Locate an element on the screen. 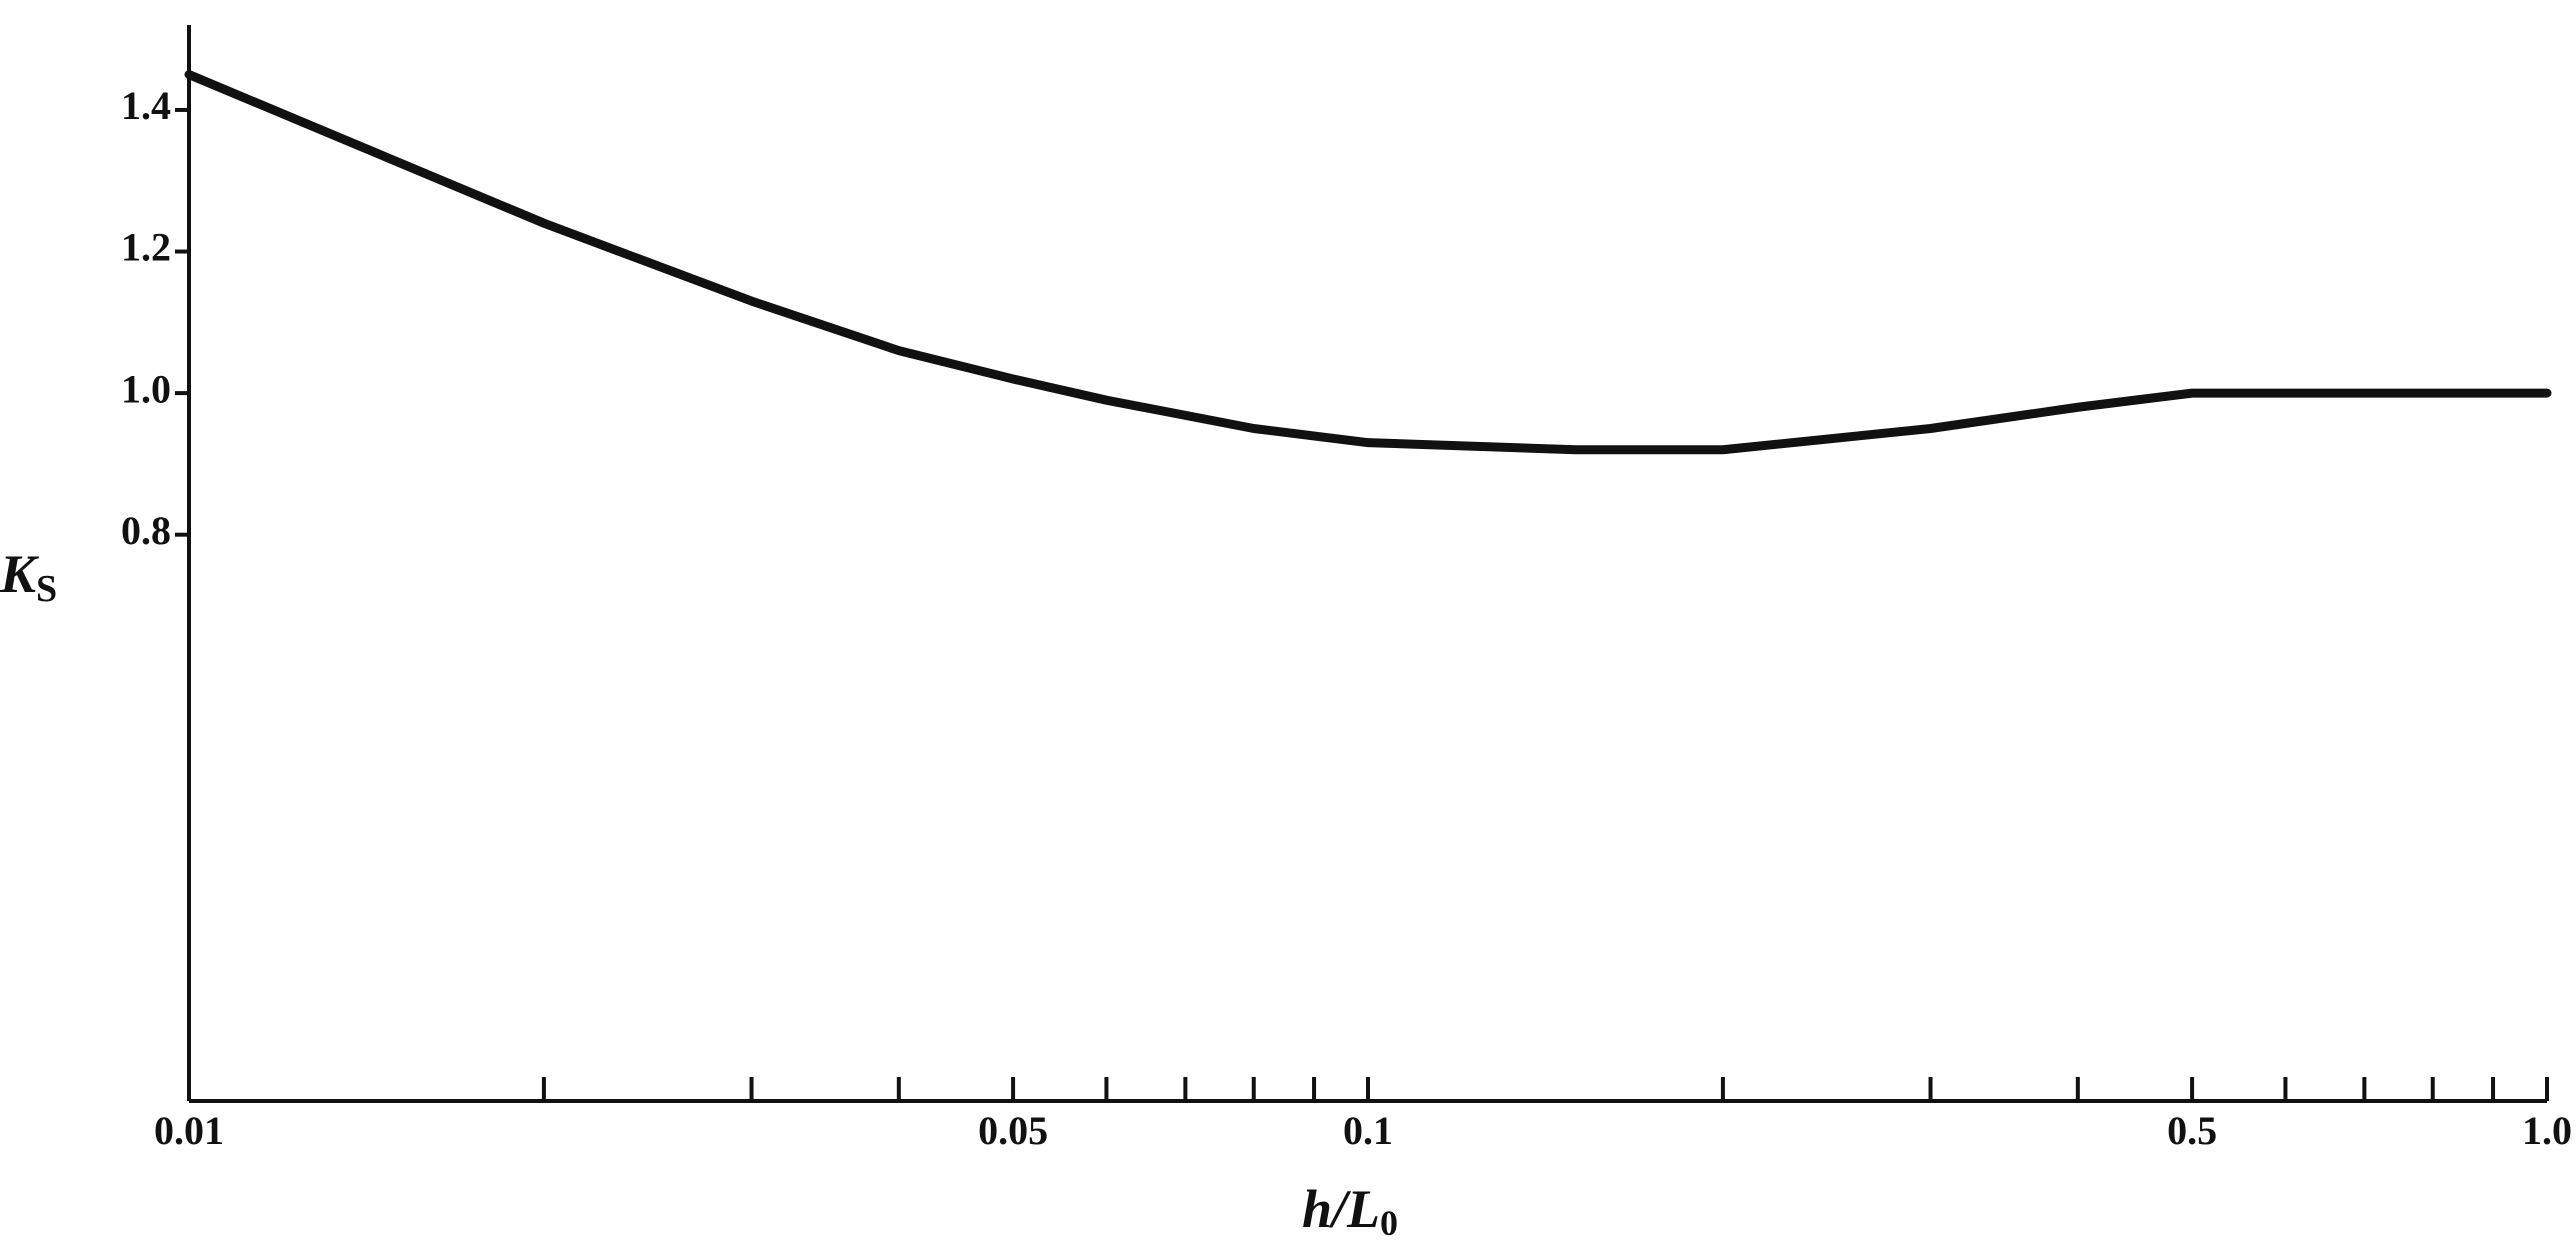  y-tick-label: 1.0 is located at coordinates (146, 388).